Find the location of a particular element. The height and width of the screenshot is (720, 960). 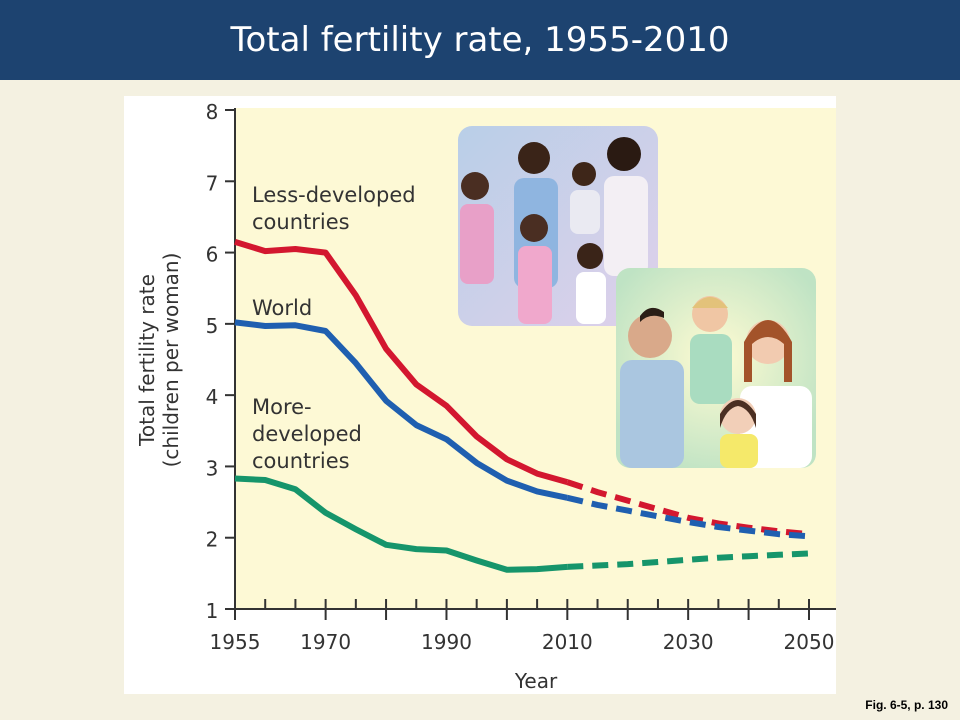

y-tick-label: 8 is located at coordinates (212, 112).